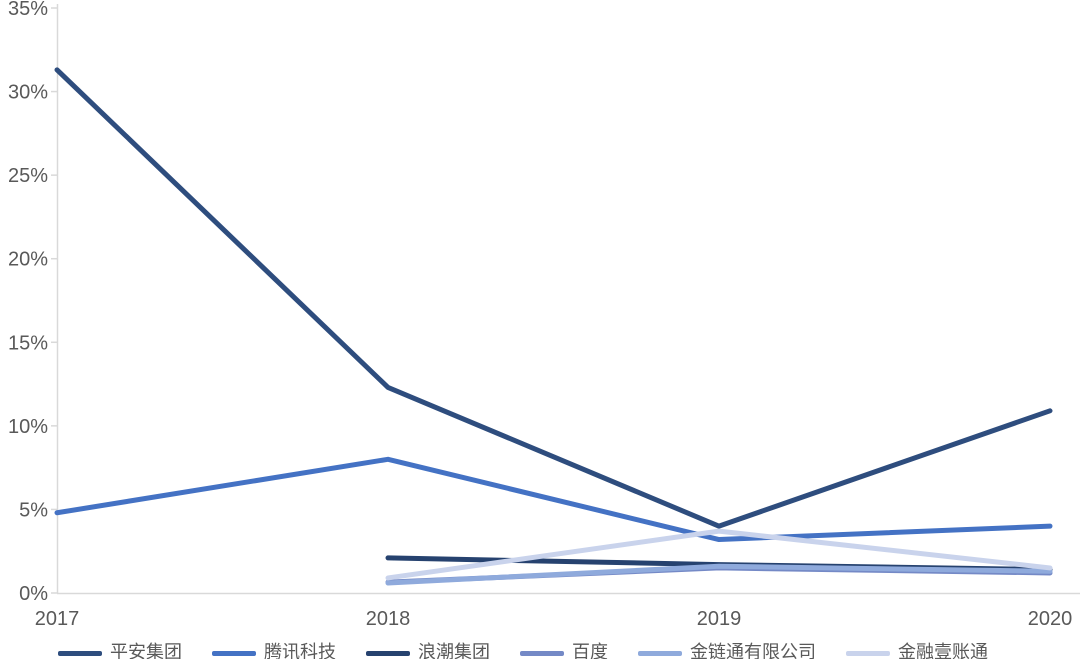 This screenshot has width=1080, height=659. What do you see at coordinates (1050, 619) in the screenshot?
I see `x-axis-tick-label: 2020` at bounding box center [1050, 619].